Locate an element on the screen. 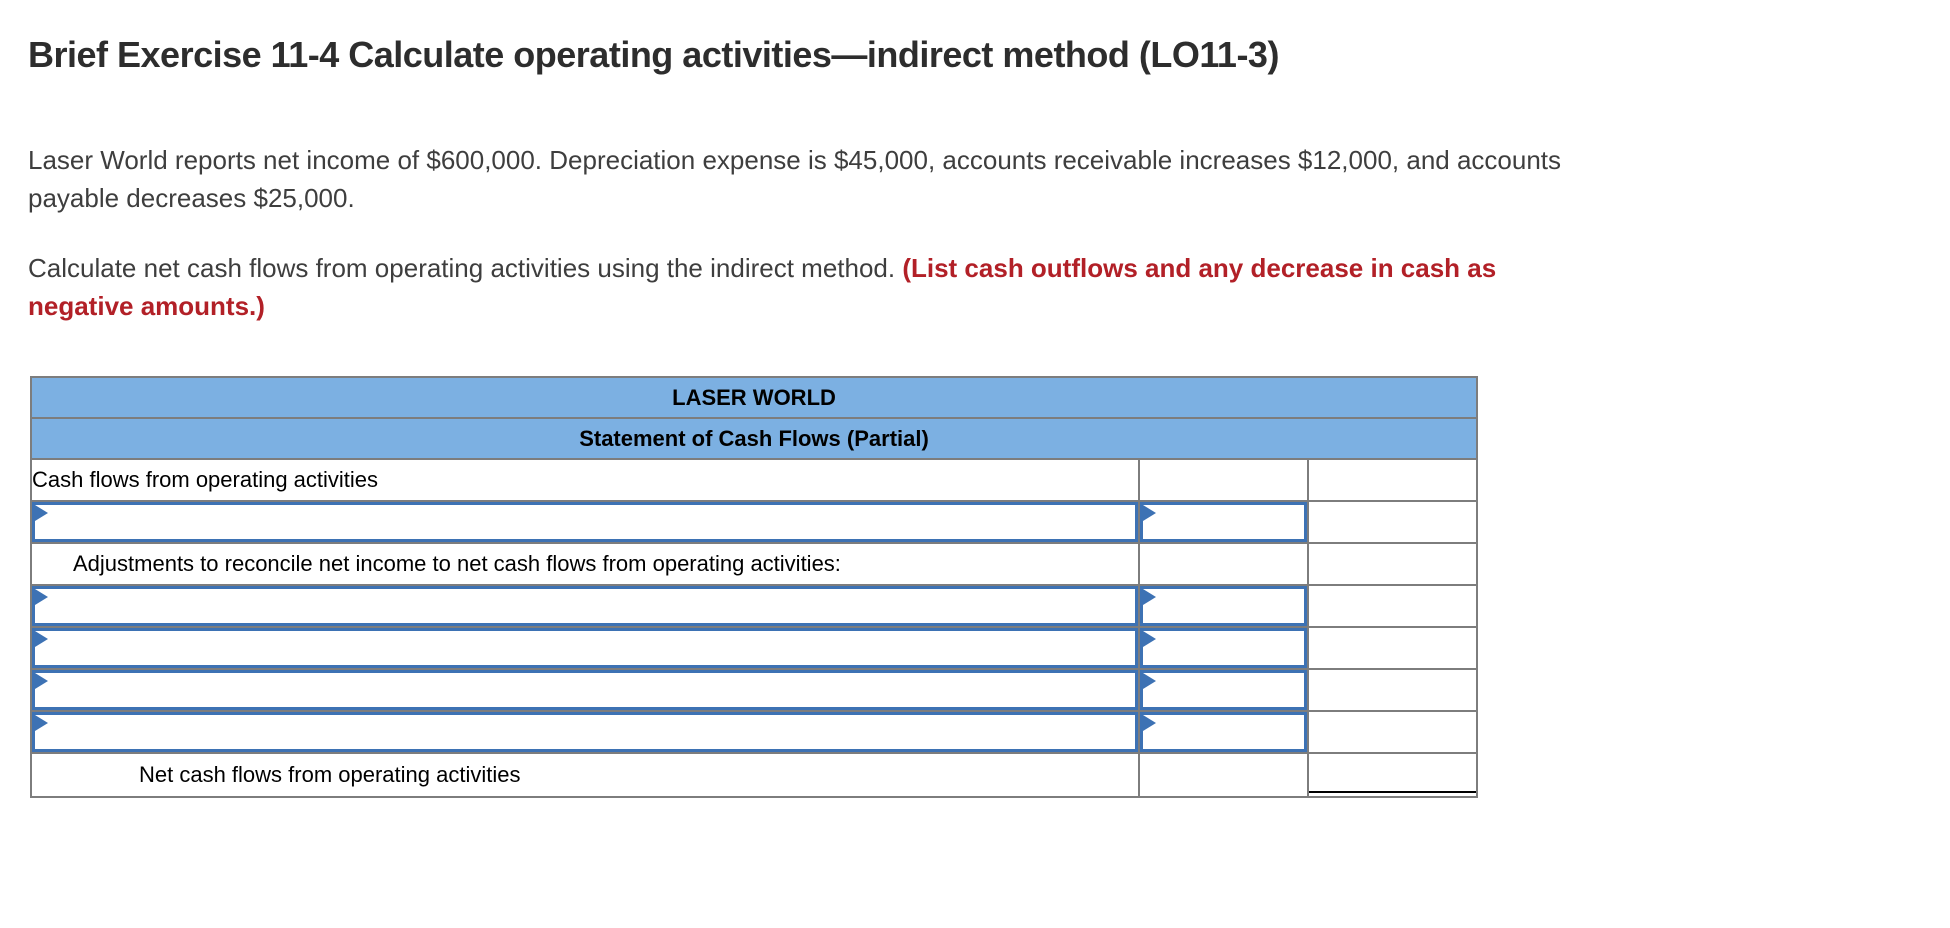  answer-row-3-description-cell is located at coordinates (585, 648).